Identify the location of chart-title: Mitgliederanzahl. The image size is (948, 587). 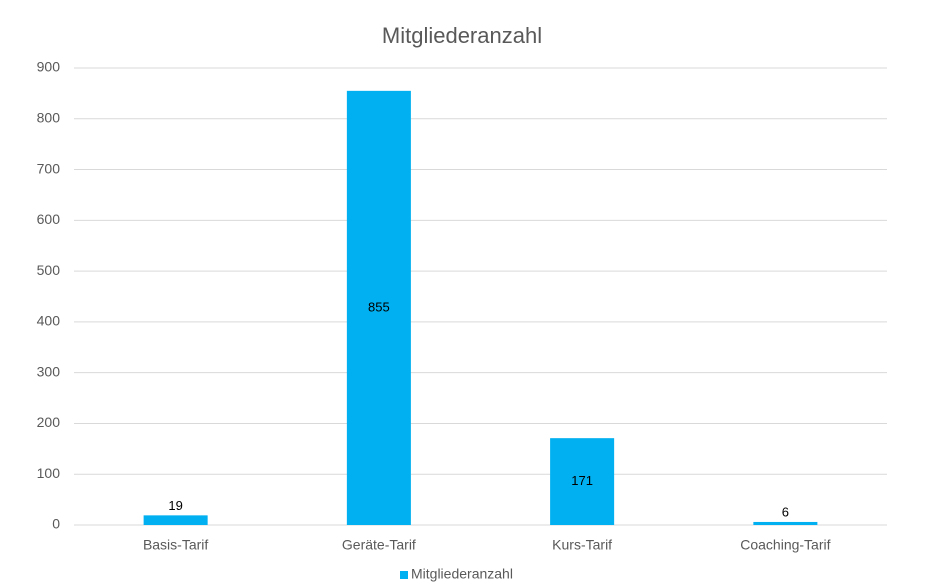
(462, 35).